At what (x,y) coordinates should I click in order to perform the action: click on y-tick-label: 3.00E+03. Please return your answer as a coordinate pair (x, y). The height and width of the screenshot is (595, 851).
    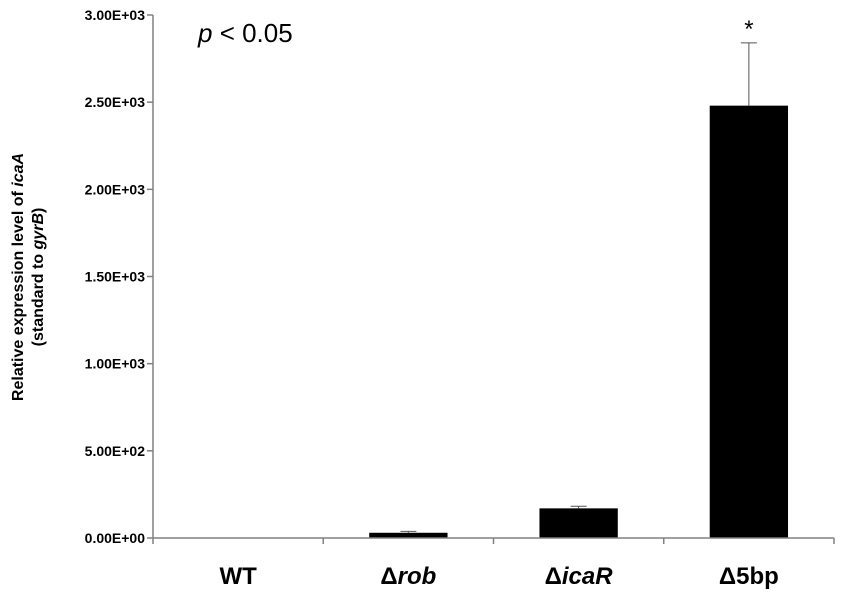
    Looking at the image, I should click on (115, 15).